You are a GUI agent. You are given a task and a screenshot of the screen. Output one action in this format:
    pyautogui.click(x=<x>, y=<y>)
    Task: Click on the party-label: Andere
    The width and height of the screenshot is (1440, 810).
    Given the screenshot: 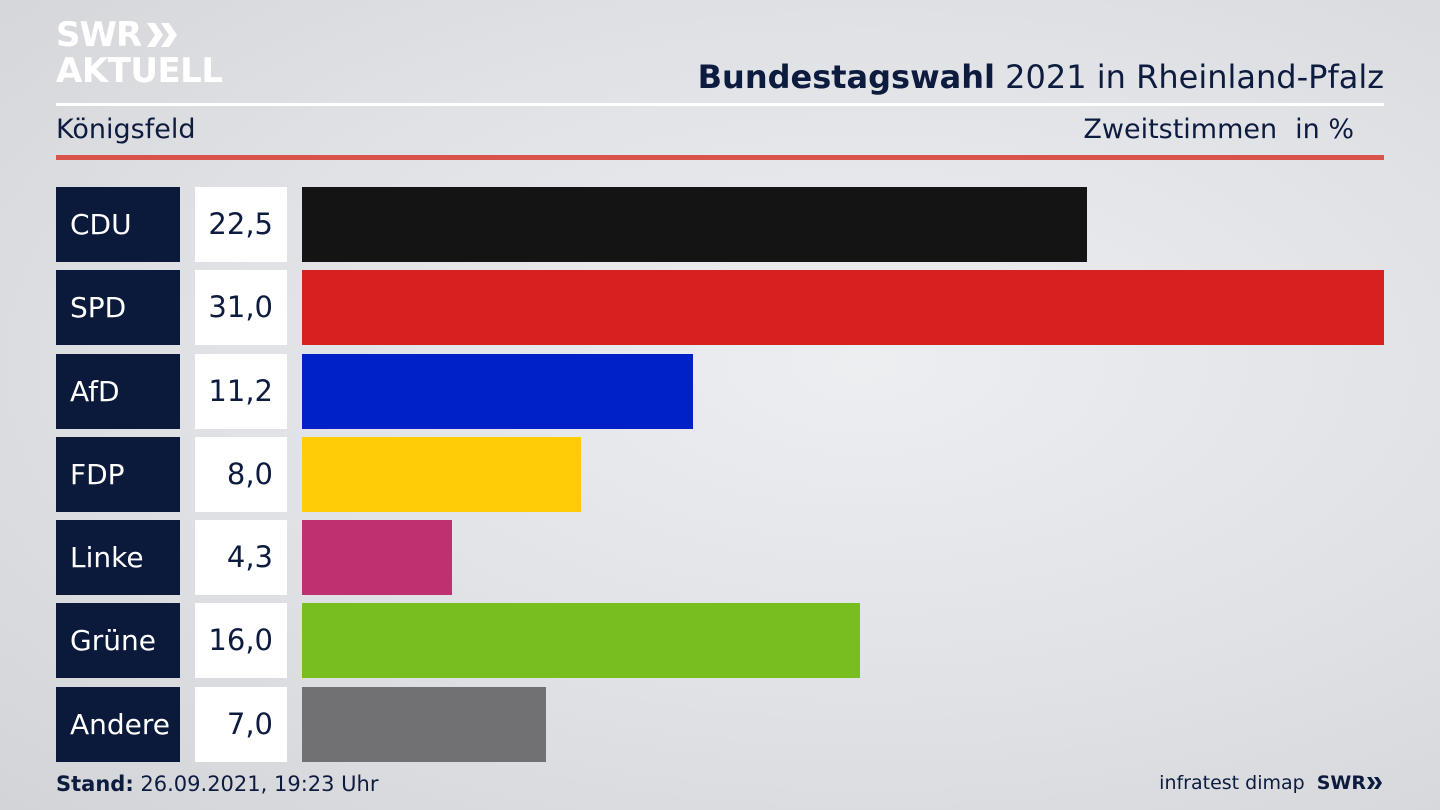 What is the action you would take?
    pyautogui.click(x=118, y=724)
    